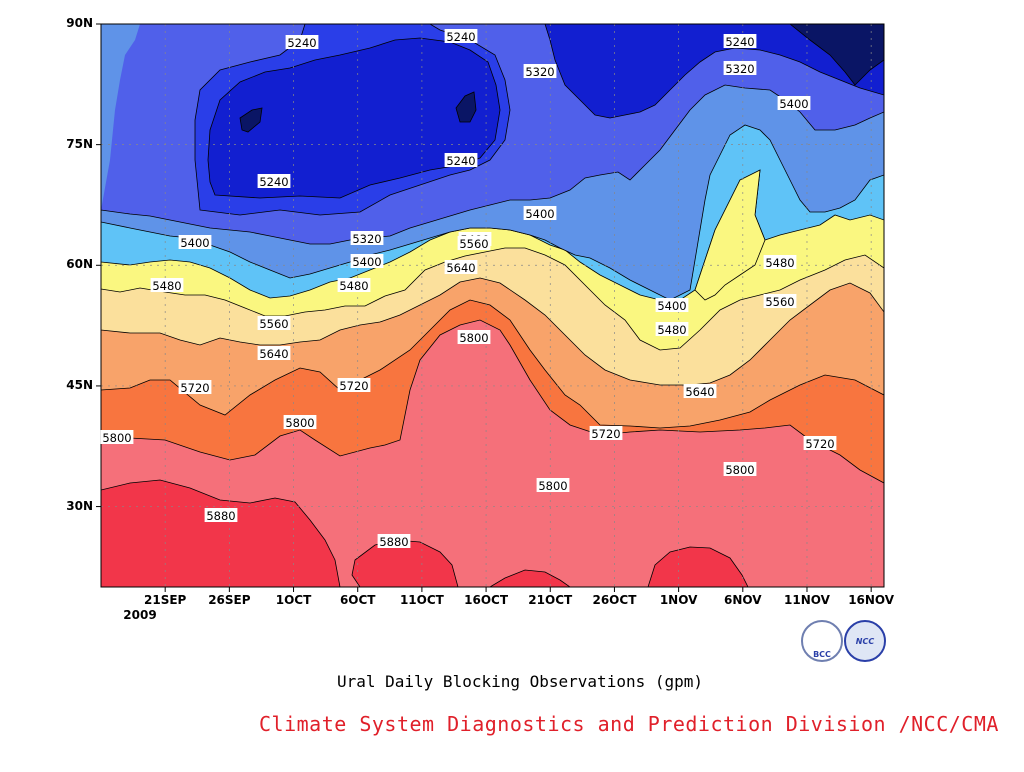 This screenshot has height=772, width=1024. Describe the element at coordinates (550, 600) in the screenshot. I see `x-tick-label: 21OCT` at that location.